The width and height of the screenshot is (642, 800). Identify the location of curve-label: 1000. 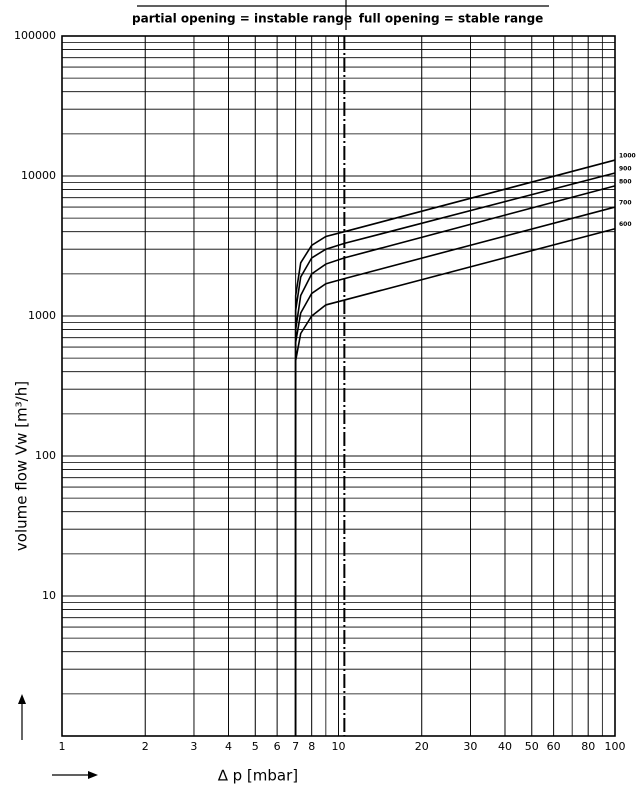
(627, 156).